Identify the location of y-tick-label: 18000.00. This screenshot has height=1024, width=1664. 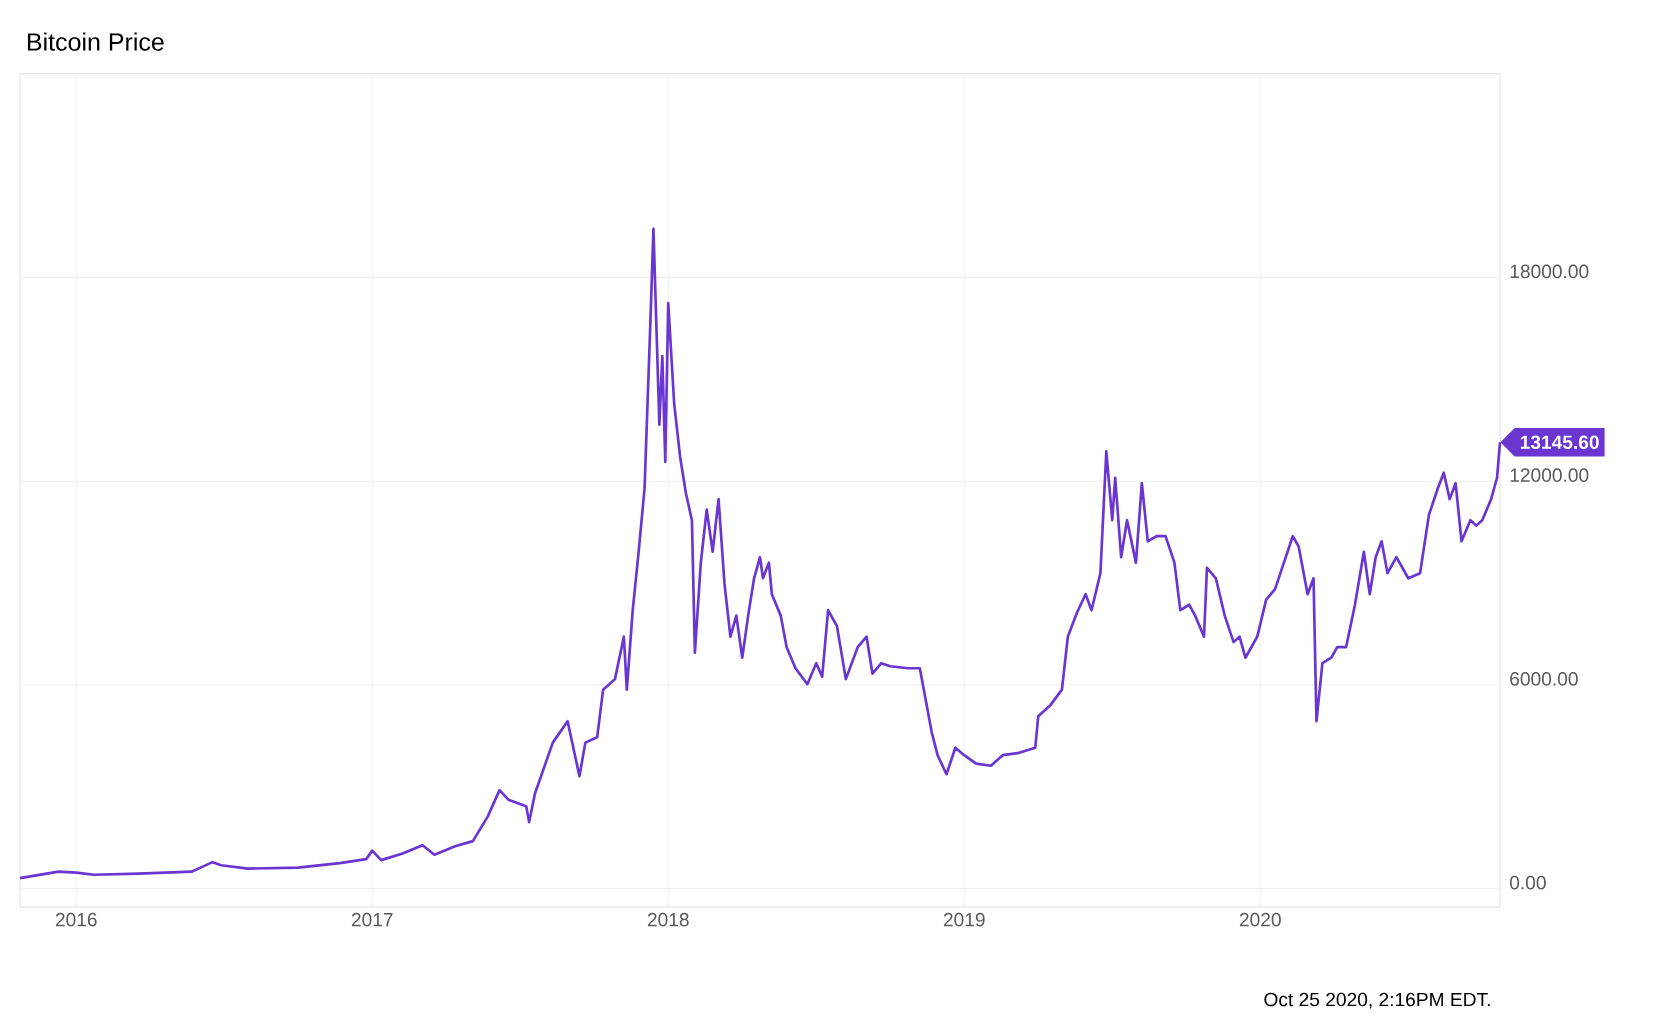
(1549, 271).